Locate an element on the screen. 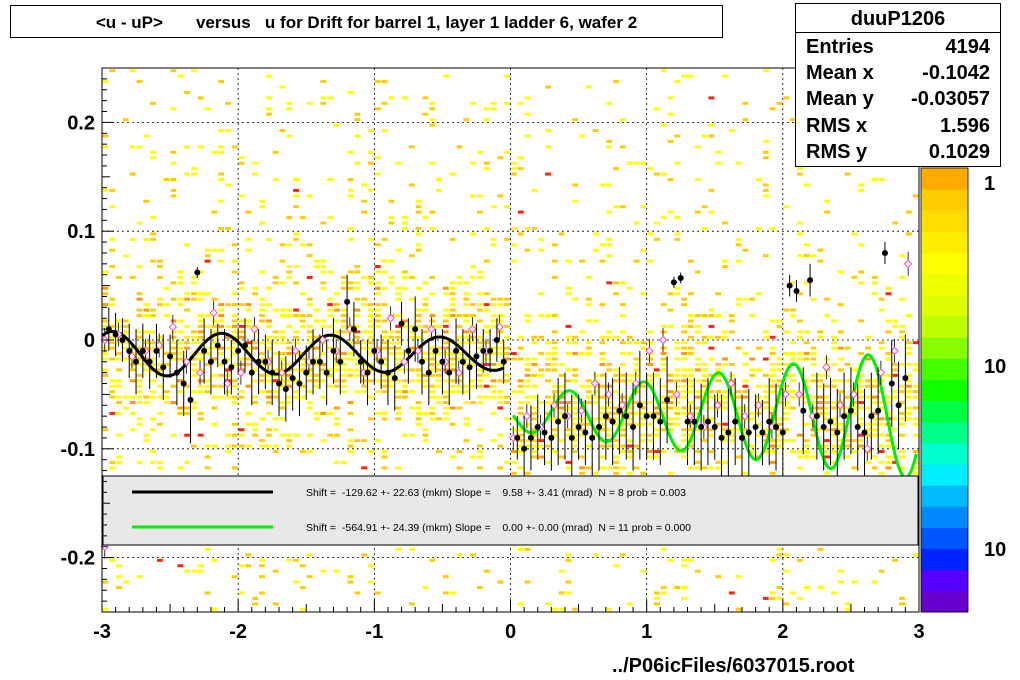 This screenshot has height=680, width=1020. x-tick-label: -3 is located at coordinates (102, 632).